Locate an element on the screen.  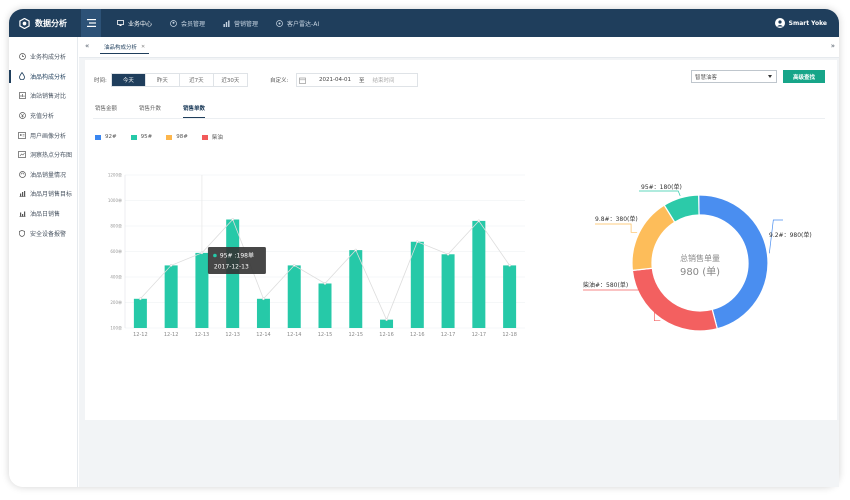
map-icon is located at coordinates (22, 155).